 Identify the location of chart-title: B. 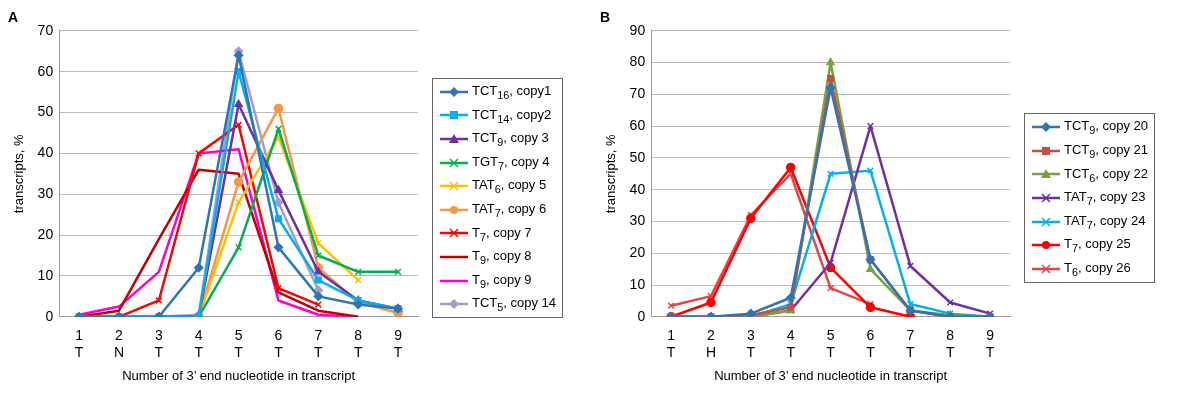
(605, 17).